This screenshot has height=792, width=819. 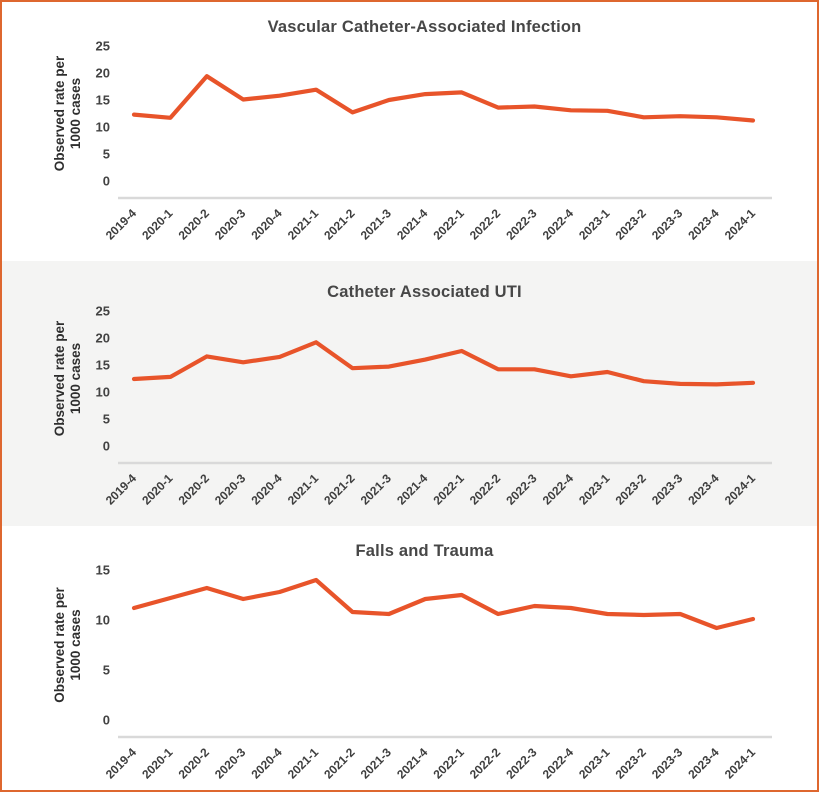 I want to click on chart-title-falls-trauma: Falls and Trauma, so click(x=424, y=551).